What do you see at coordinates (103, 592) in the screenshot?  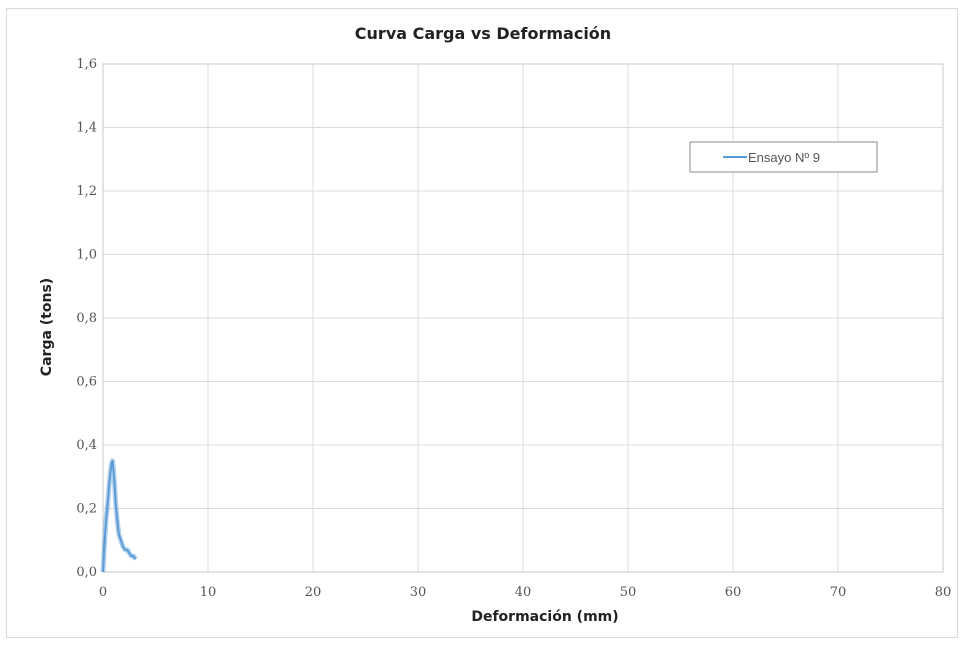 I see `x-tick-label: 0` at bounding box center [103, 592].